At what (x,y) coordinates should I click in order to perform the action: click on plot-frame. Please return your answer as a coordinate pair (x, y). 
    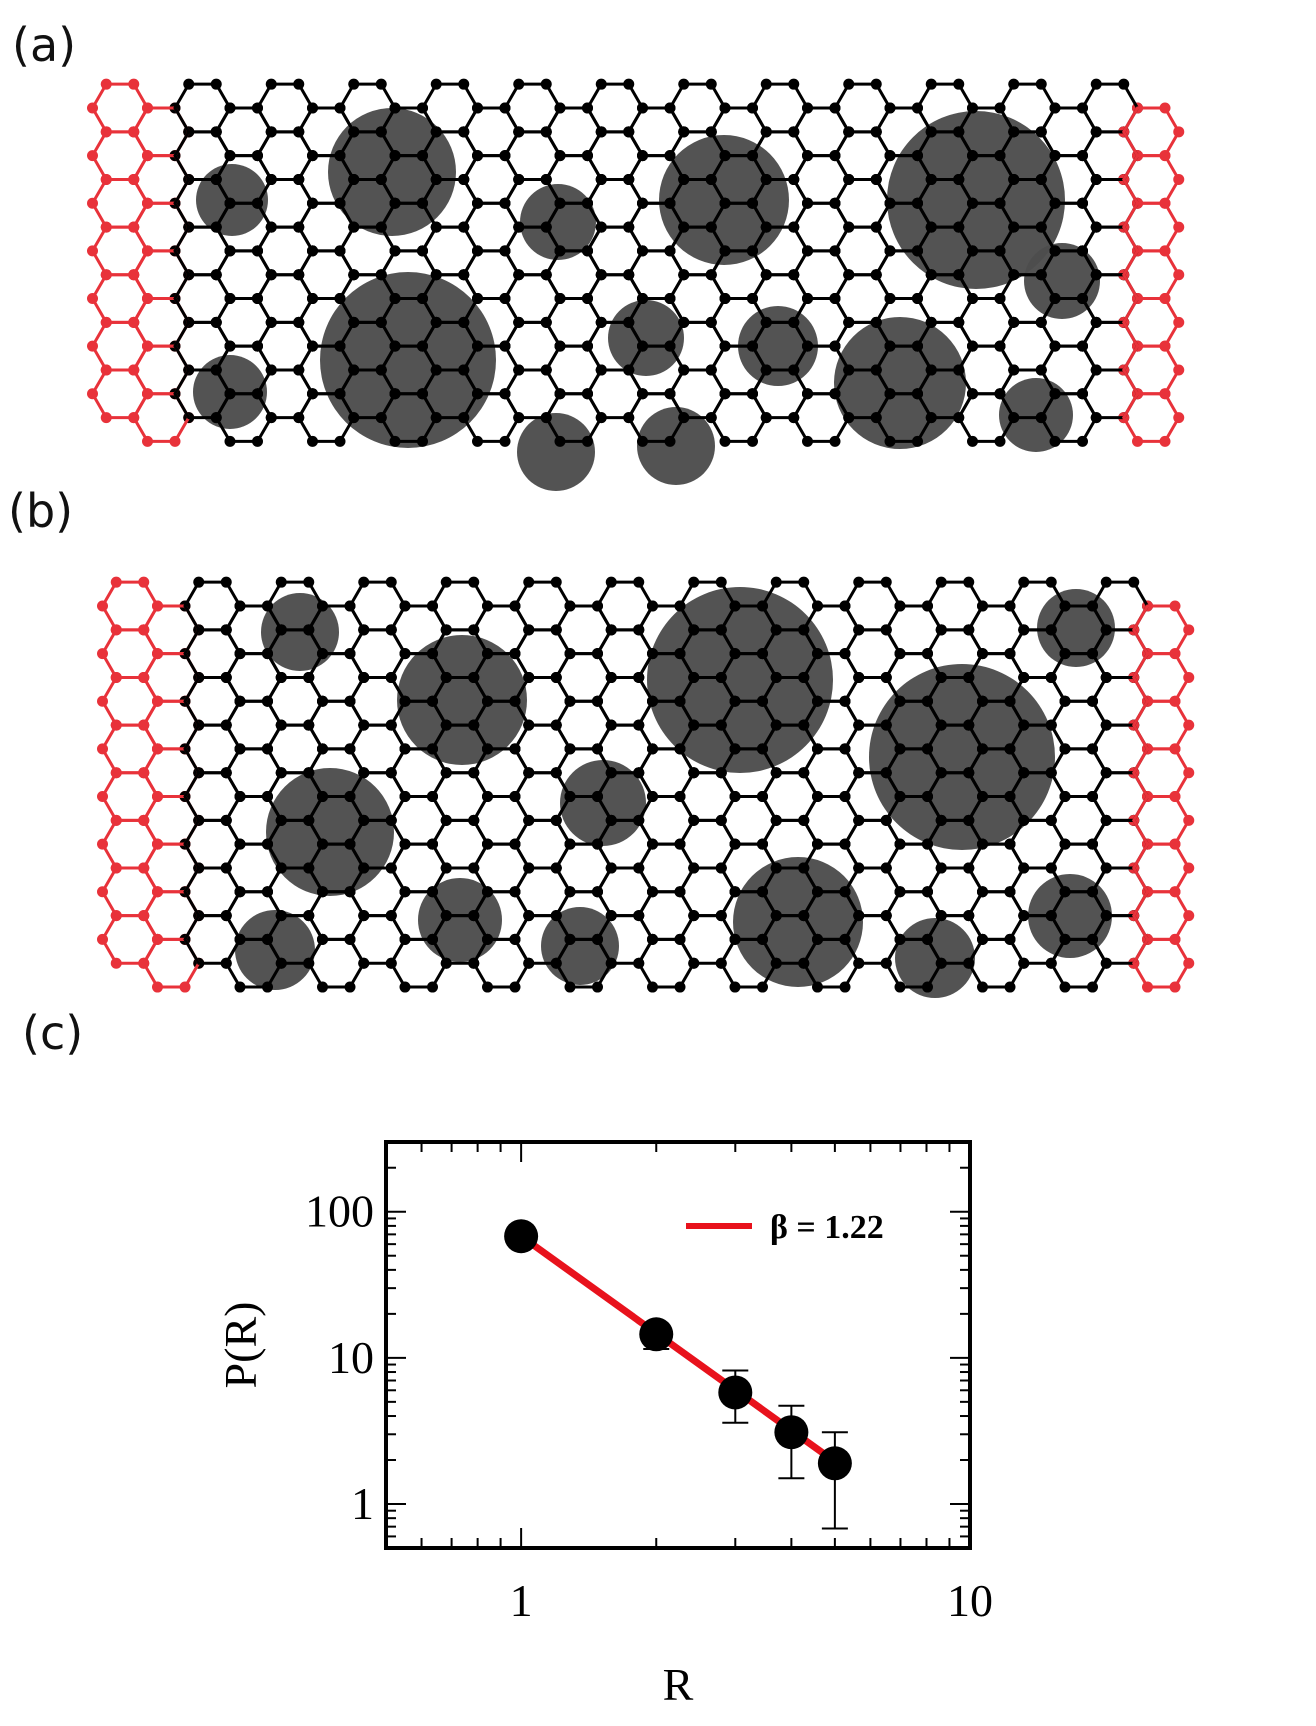
    Looking at the image, I should click on (678, 1345).